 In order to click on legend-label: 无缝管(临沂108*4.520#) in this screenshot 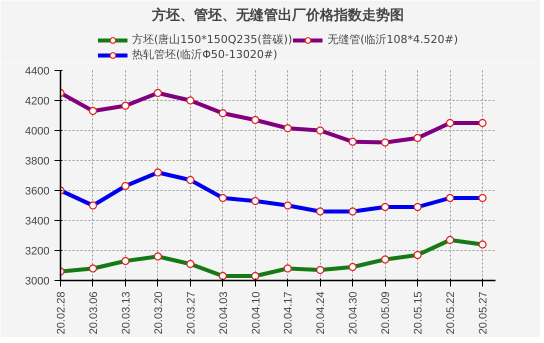, I will do `click(392, 39)`.